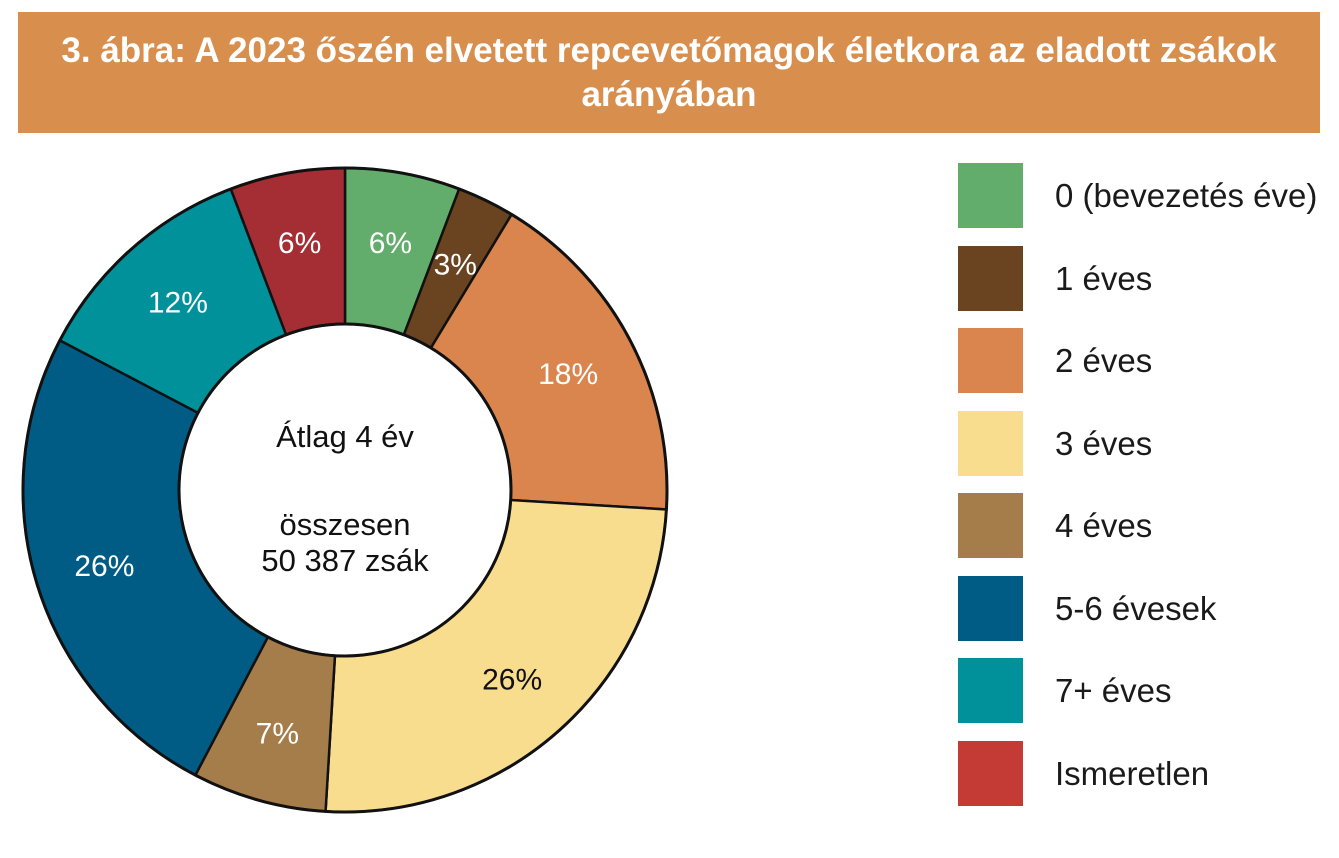 This screenshot has width=1339, height=858. I want to click on legend-item-5-6-vesek: 5-6 évesek, so click(1148, 608).